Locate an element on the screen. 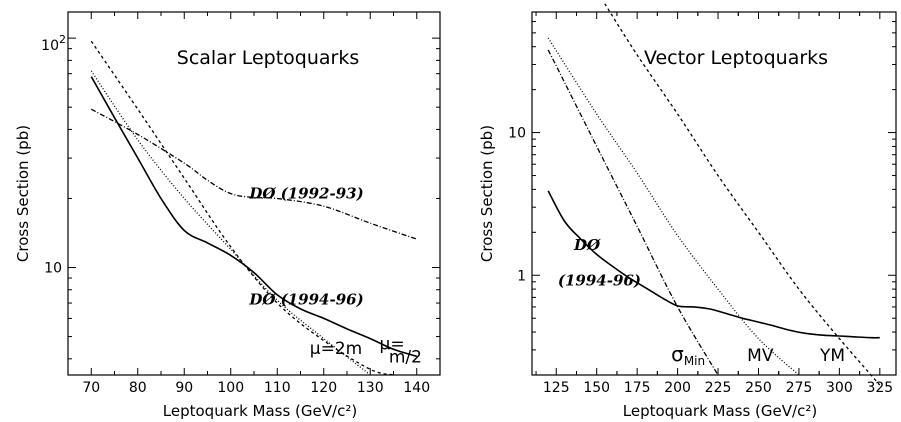 This screenshot has width=901, height=422. chart-title: Scalar Leptoquarks is located at coordinates (268, 58).